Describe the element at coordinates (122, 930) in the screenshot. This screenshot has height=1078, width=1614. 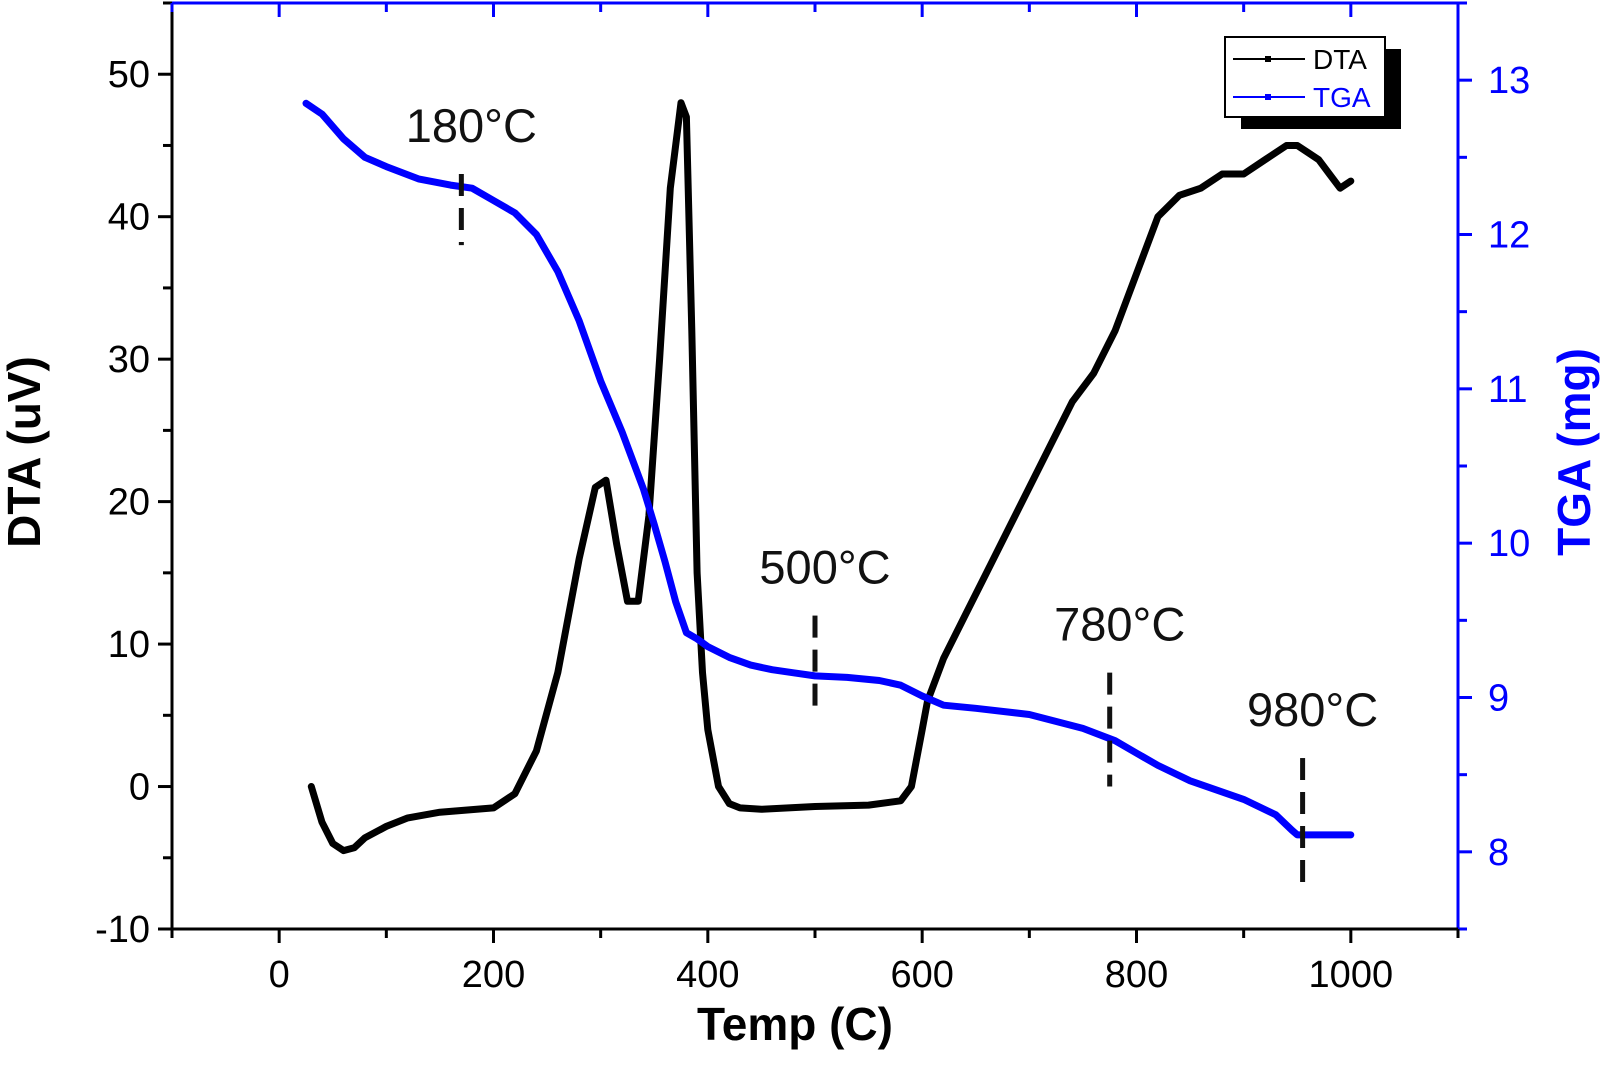
I see `left-y-tick-label: -10` at that location.